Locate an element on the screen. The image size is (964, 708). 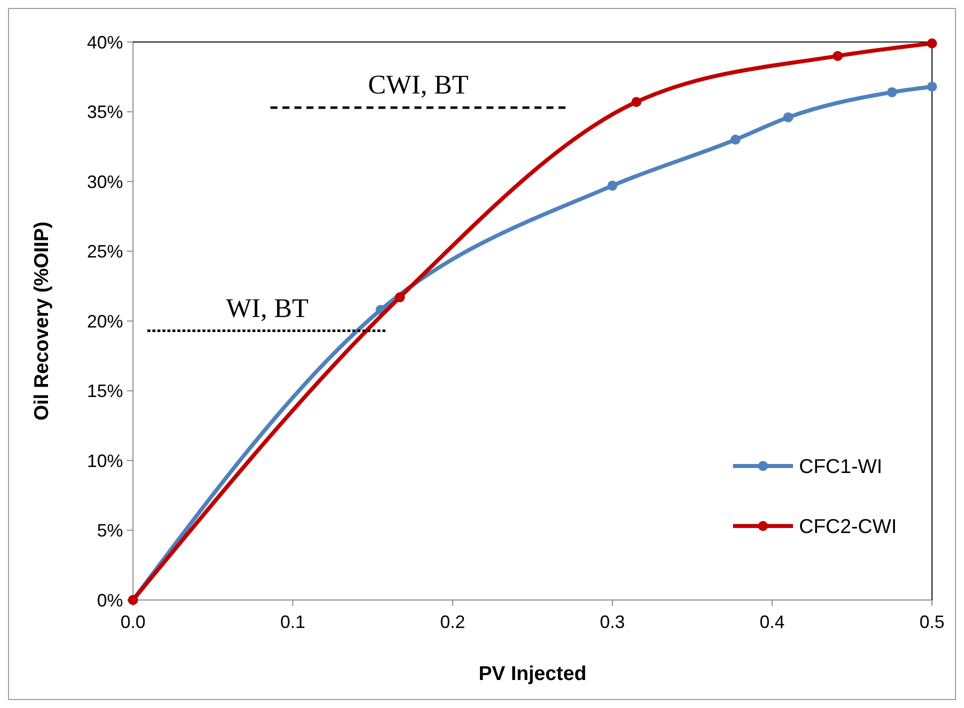
legend-label: CFC2-CWI is located at coordinates (848, 527).